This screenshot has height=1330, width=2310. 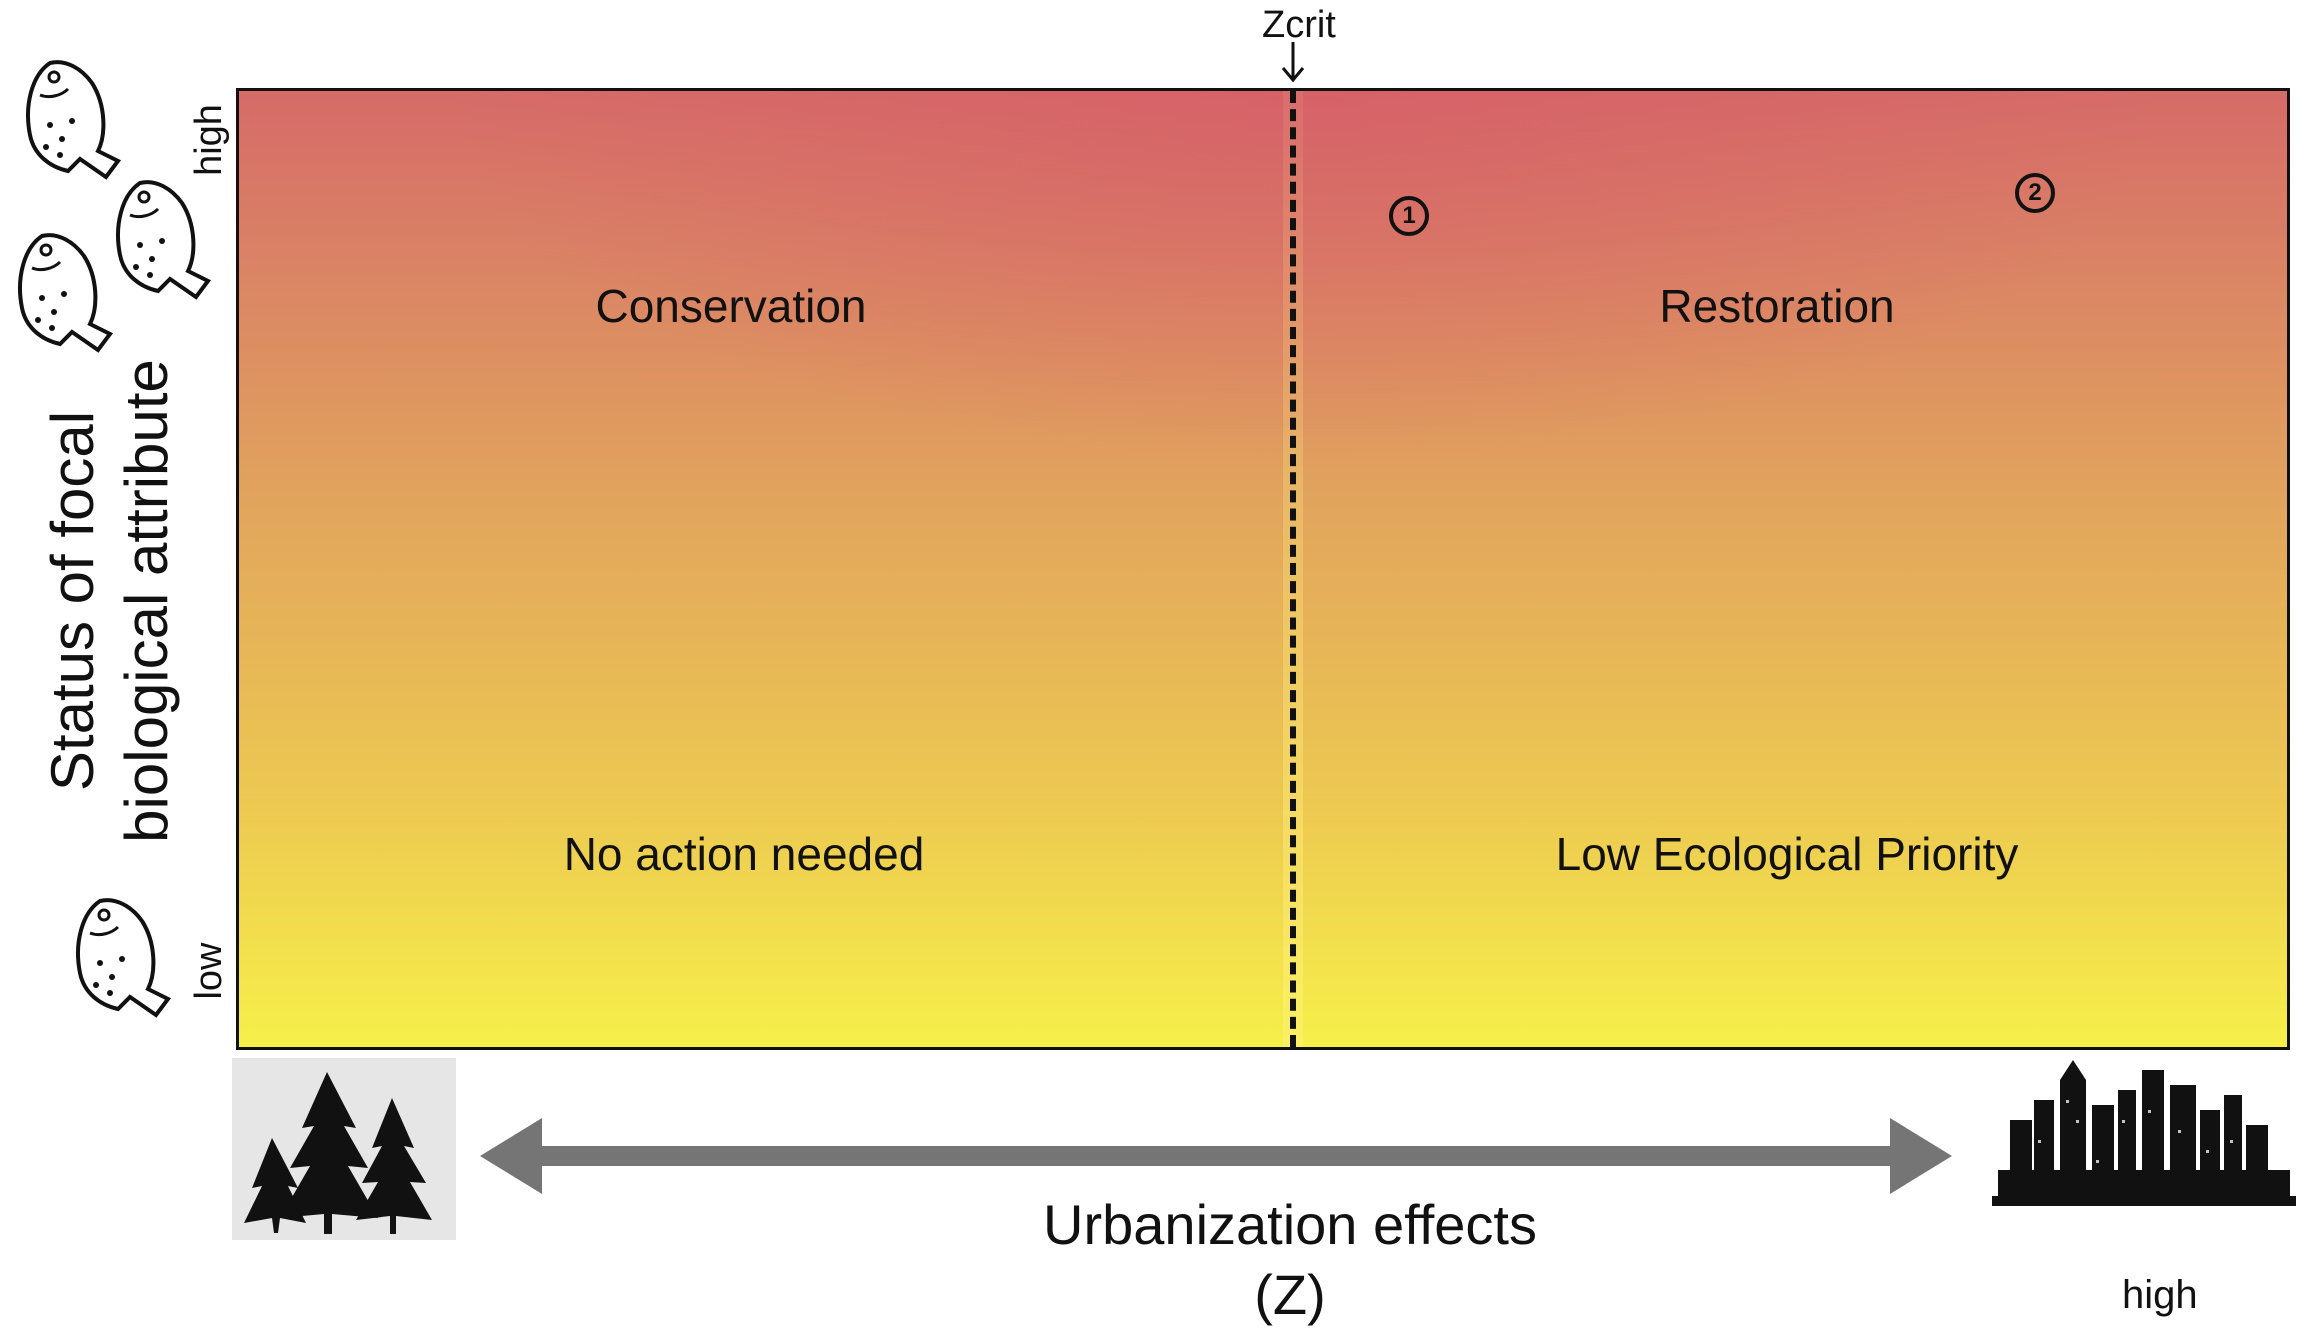 What do you see at coordinates (210, 140) in the screenshot?
I see `y-axis-high-label: high` at bounding box center [210, 140].